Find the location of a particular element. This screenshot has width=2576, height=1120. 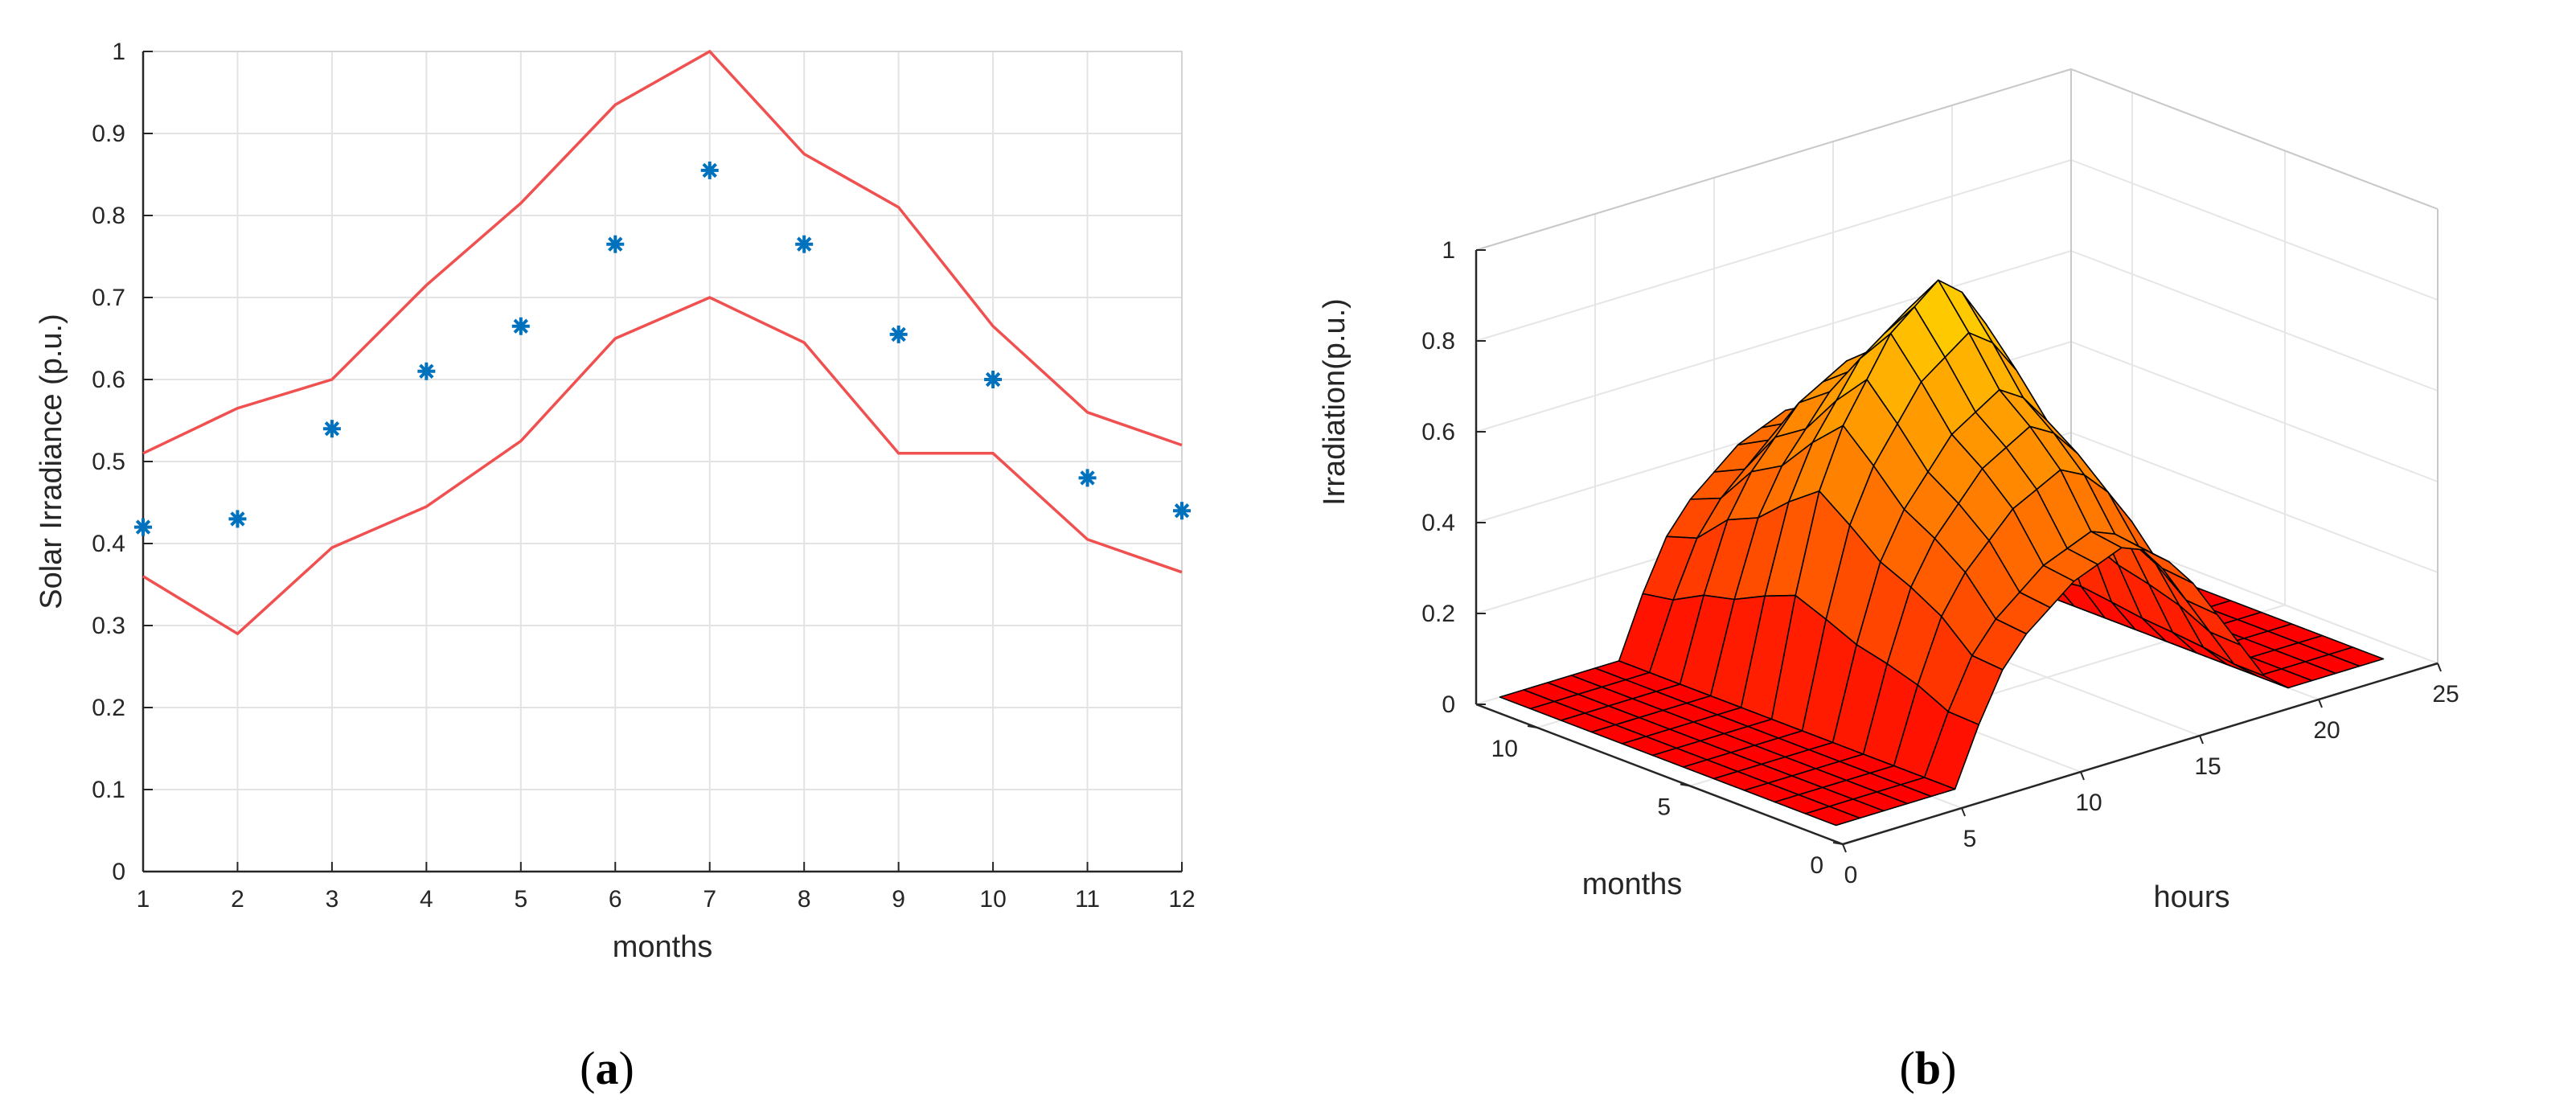

chart-a-x-tick-label: 5 is located at coordinates (520, 899).